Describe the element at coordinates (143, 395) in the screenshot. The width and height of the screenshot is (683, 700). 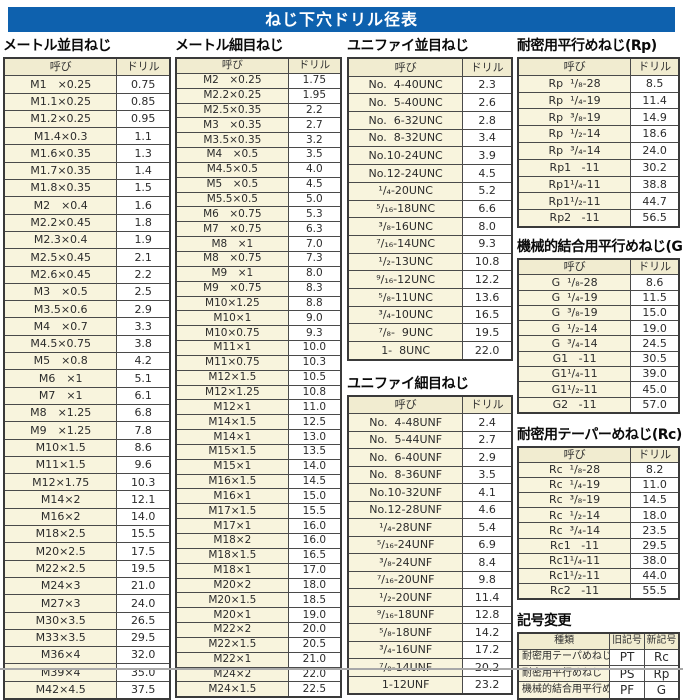
I see `drill-value-cell: 6.1` at that location.